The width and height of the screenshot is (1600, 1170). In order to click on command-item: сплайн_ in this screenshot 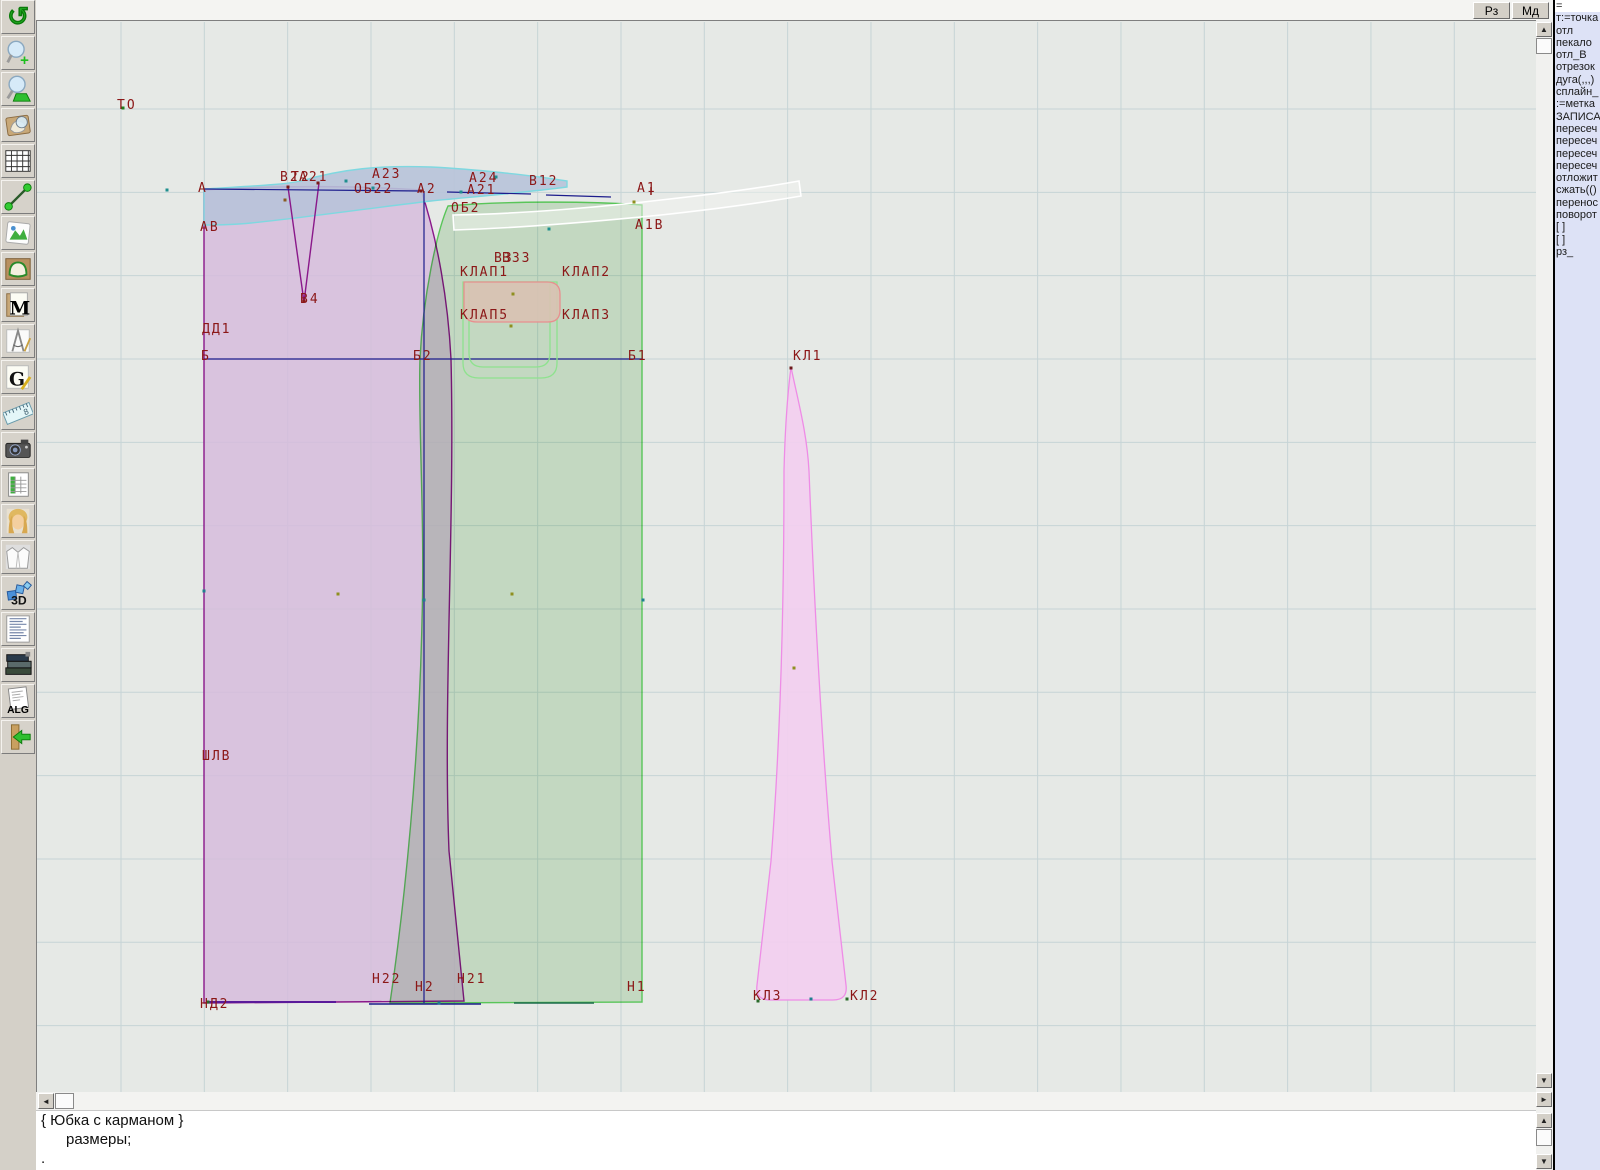, I will do `click(1577, 92)`.